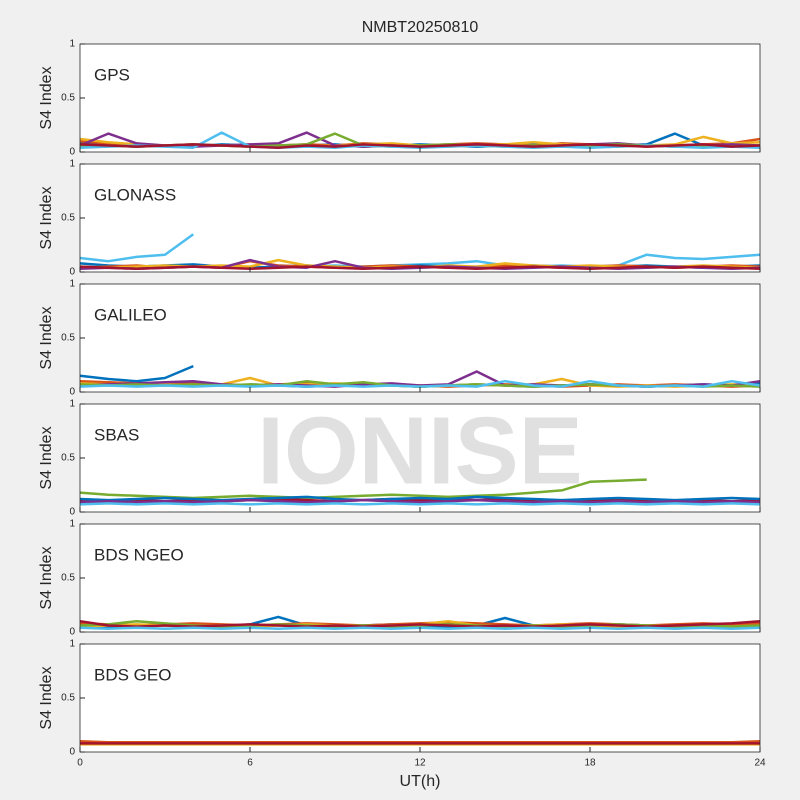 The height and width of the screenshot is (800, 800). What do you see at coordinates (130, 314) in the screenshot?
I see `panel-label: GALILEO` at bounding box center [130, 314].